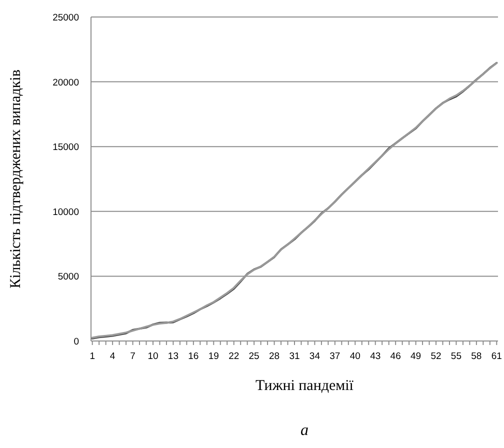 The image size is (504, 448). I want to click on x-tick-label: 31, so click(294, 356).